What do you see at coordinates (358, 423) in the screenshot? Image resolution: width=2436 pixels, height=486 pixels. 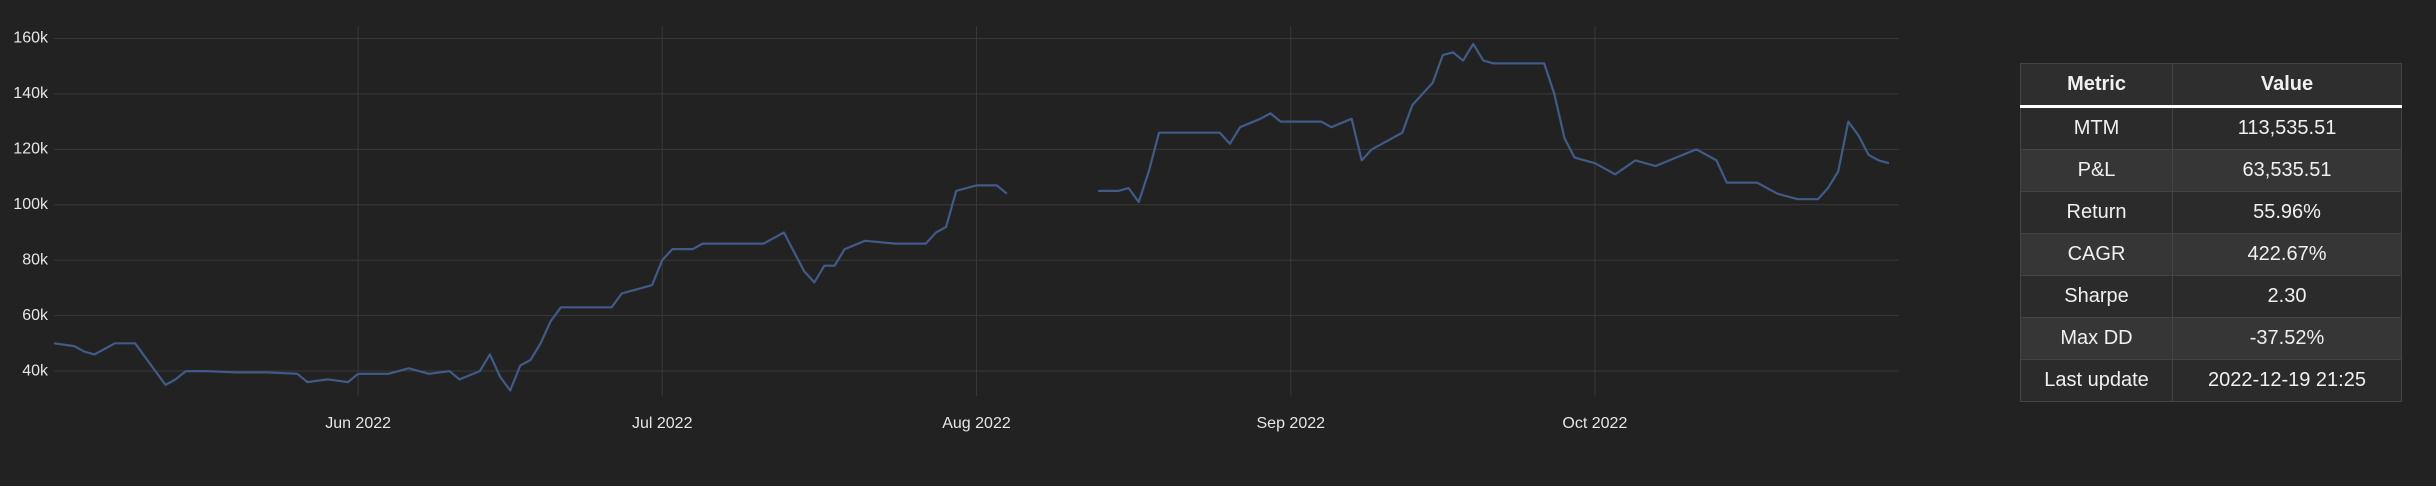 I see `x-tick-label: Jun 2022` at bounding box center [358, 423].